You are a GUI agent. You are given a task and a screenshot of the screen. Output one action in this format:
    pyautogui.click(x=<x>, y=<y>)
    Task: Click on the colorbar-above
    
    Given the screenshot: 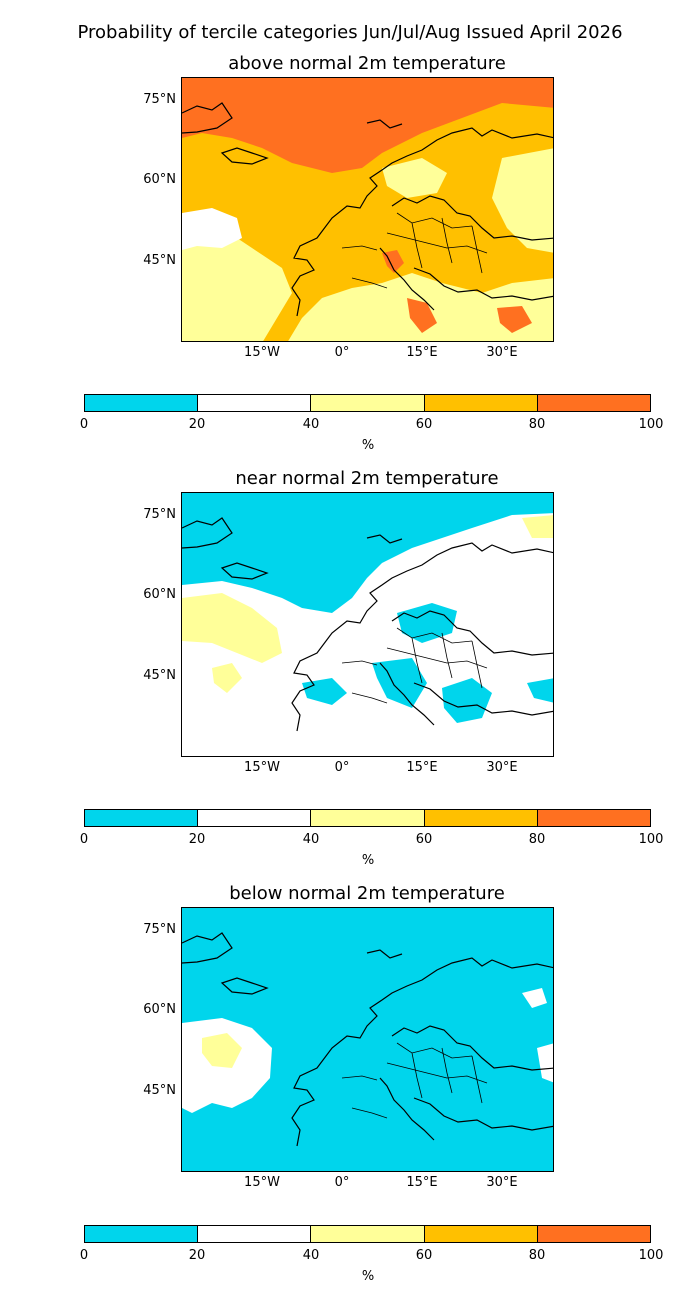 What is the action you would take?
    pyautogui.click(x=367, y=403)
    